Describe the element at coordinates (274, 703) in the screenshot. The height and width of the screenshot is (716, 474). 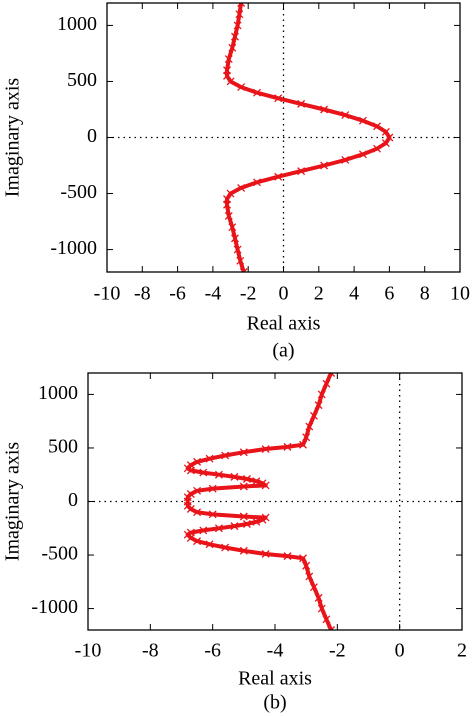
I see `panel-caption: (b)` at that location.